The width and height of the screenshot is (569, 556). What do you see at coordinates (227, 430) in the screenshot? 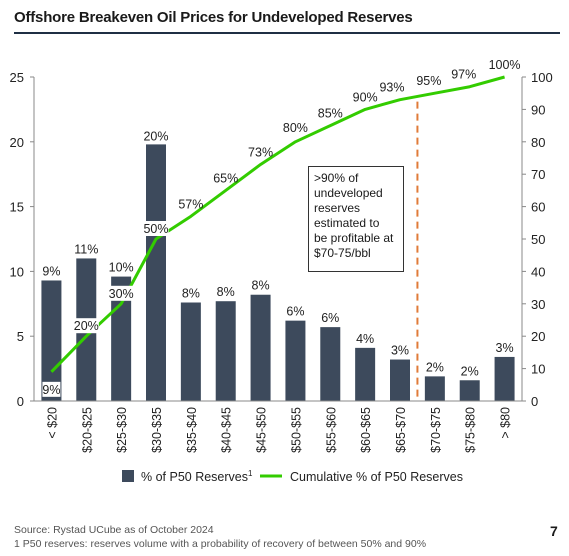
I see `x-tick-label: $40-$45` at bounding box center [227, 430].